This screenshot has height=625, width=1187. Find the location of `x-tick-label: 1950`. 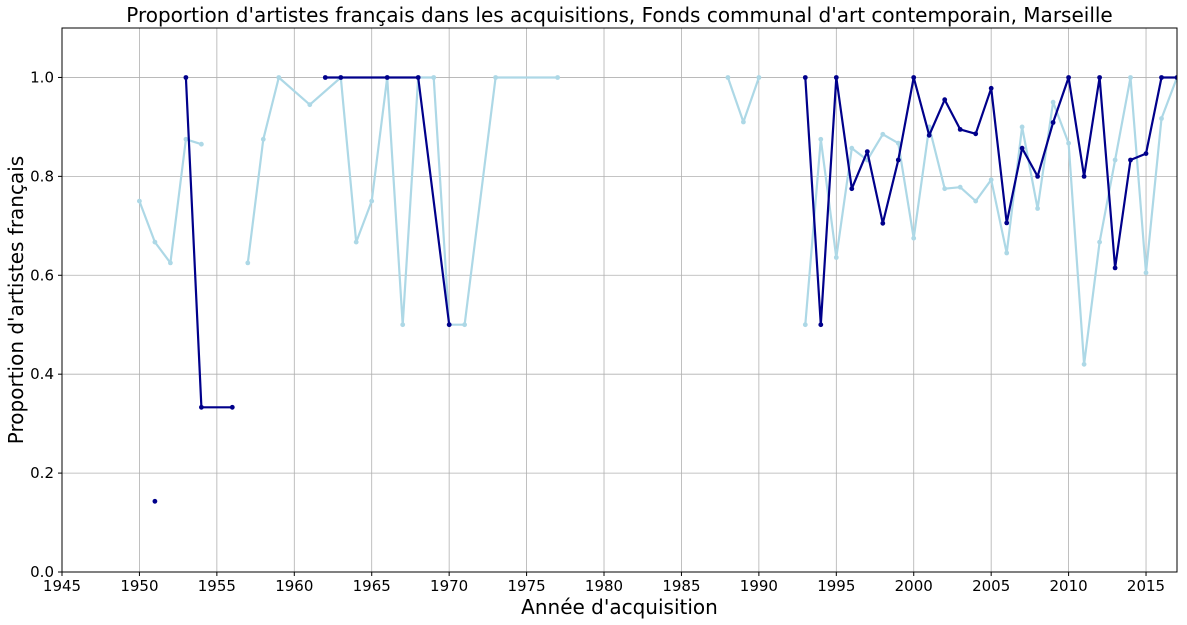

x-tick-label: 1950 is located at coordinates (139, 586).